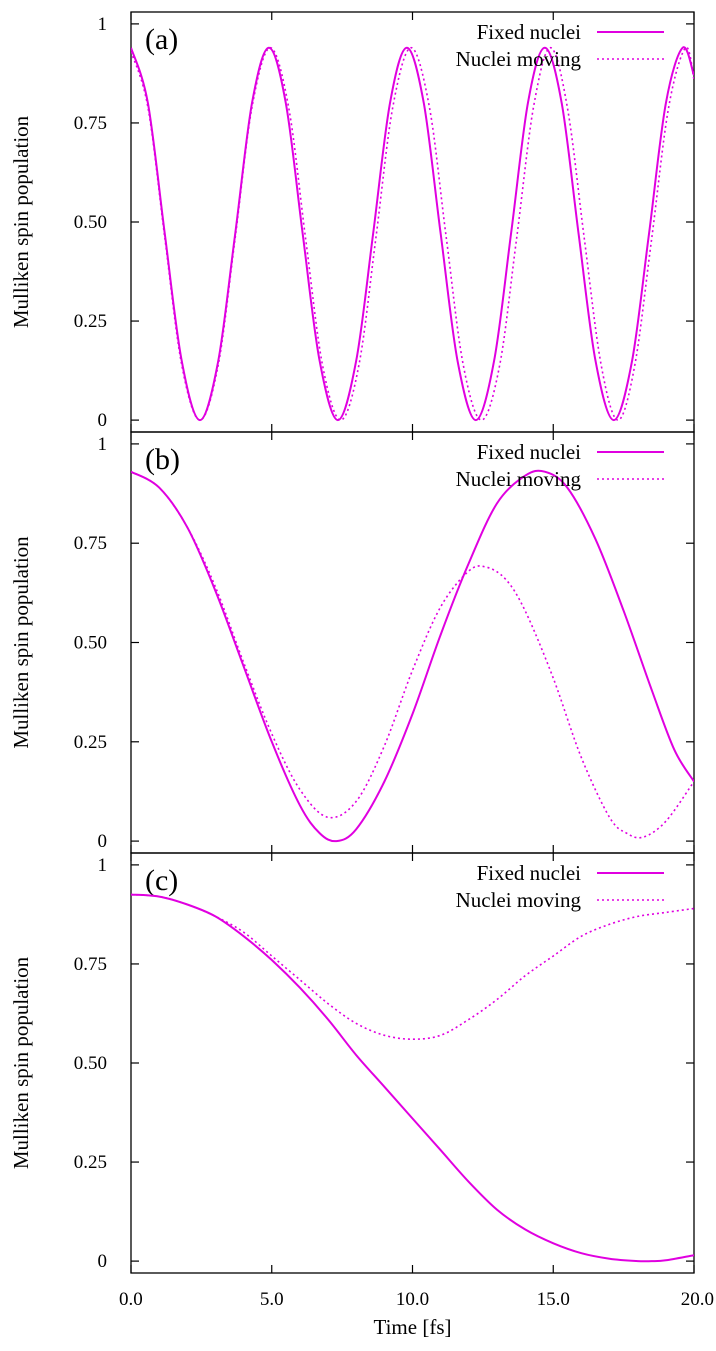  Describe the element at coordinates (697, 1299) in the screenshot. I see `x-tick-label: 20.0` at that location.